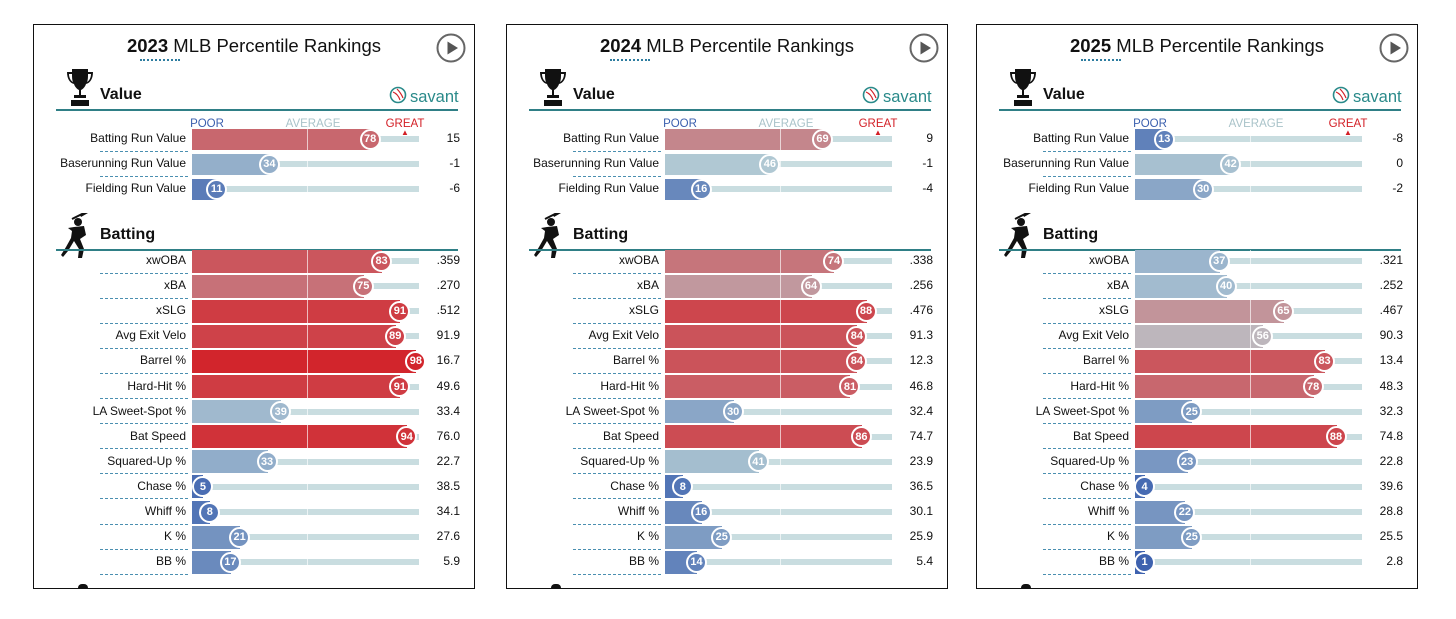  What do you see at coordinates (611, 138) in the screenshot?
I see `metric-label: Batting Run Value` at bounding box center [611, 138].